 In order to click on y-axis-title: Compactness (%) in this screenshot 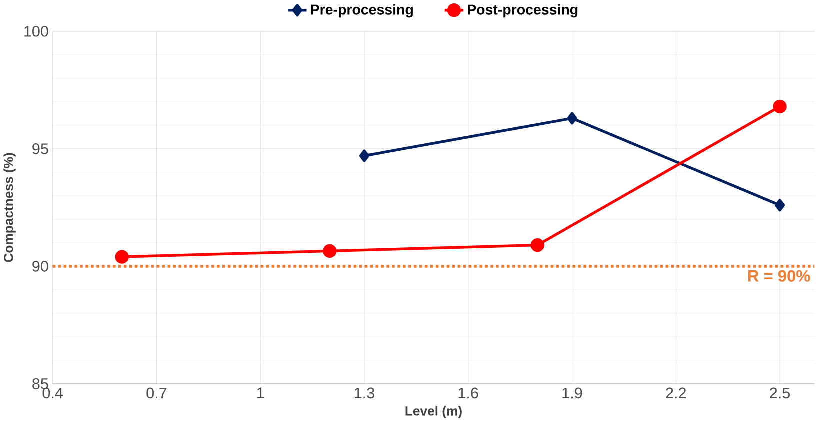, I will do `click(10, 207)`.